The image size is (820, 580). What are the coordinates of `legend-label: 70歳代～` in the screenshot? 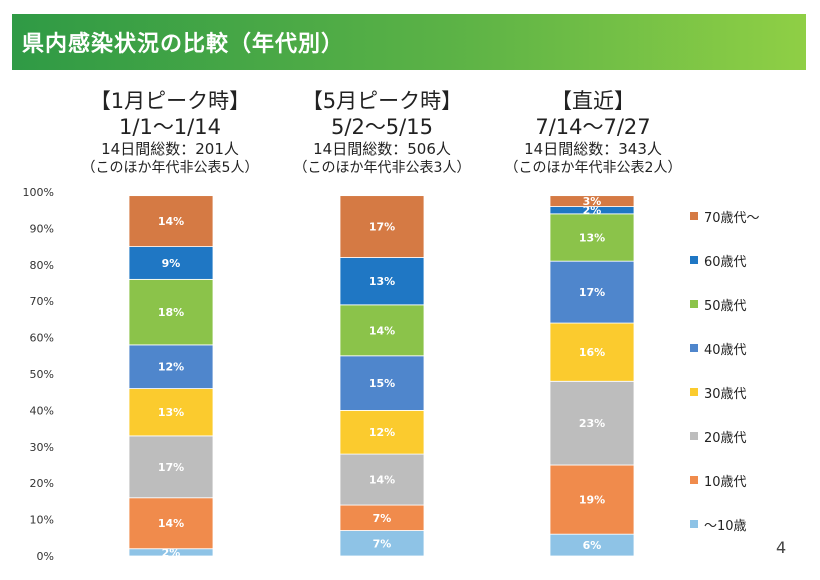 It's located at (732, 218).